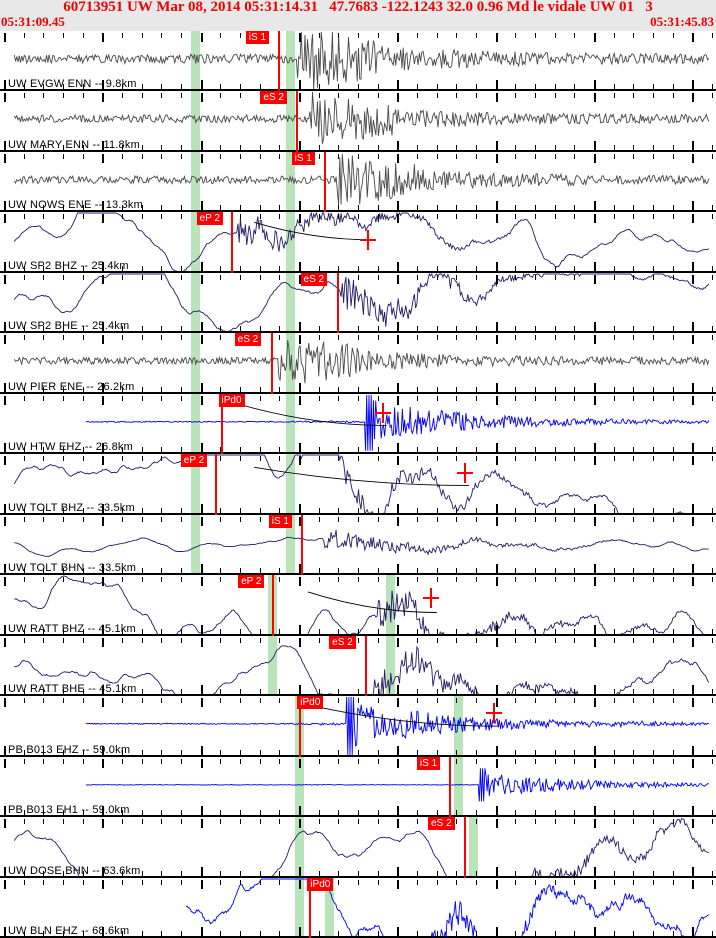 The height and width of the screenshot is (938, 716). I want to click on pick-line, so click(273, 605).